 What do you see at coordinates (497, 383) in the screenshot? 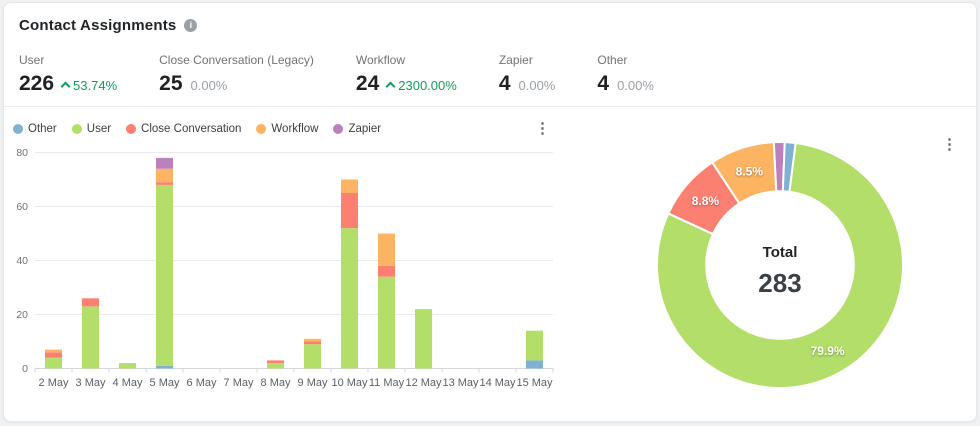
I see `x-axis-label-14-may: 14 May` at bounding box center [497, 383].